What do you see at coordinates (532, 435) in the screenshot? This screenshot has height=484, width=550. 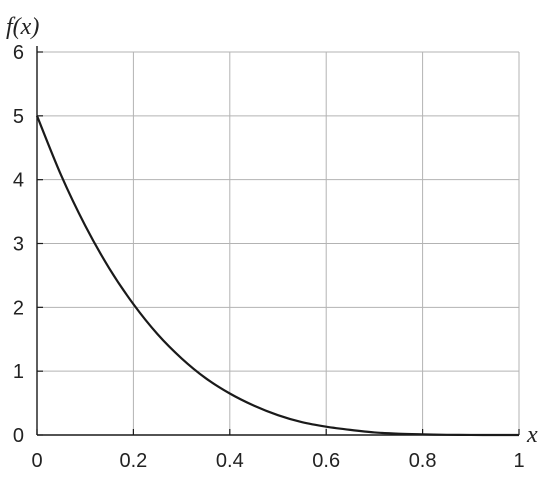 I see `x-axis-label: x` at bounding box center [532, 435].